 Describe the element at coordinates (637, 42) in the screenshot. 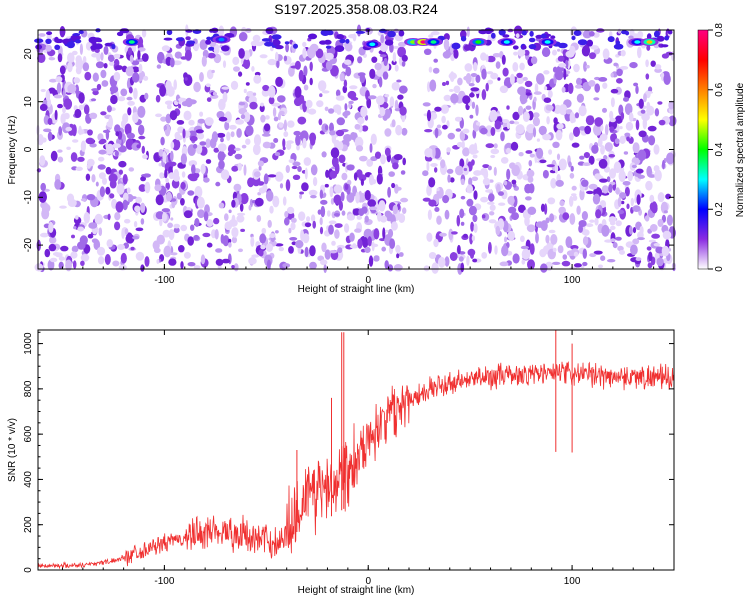

I see `spectrogram-hot-spot` at that location.